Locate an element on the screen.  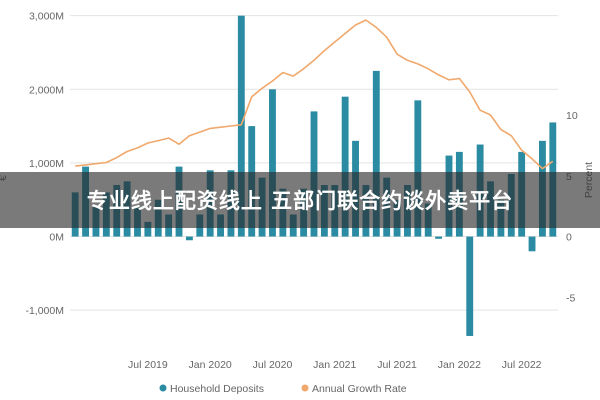
x-tick-label: Jan 2021 is located at coordinates (334, 365).